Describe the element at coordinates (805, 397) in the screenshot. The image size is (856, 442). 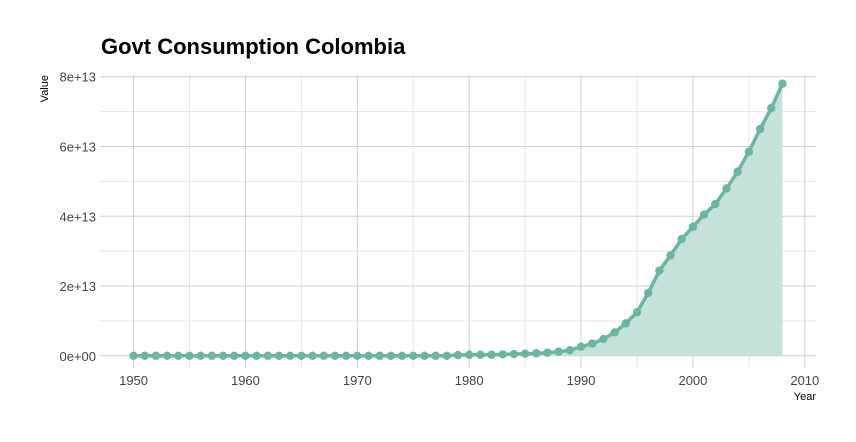
I see `x-axis-title: Year` at that location.